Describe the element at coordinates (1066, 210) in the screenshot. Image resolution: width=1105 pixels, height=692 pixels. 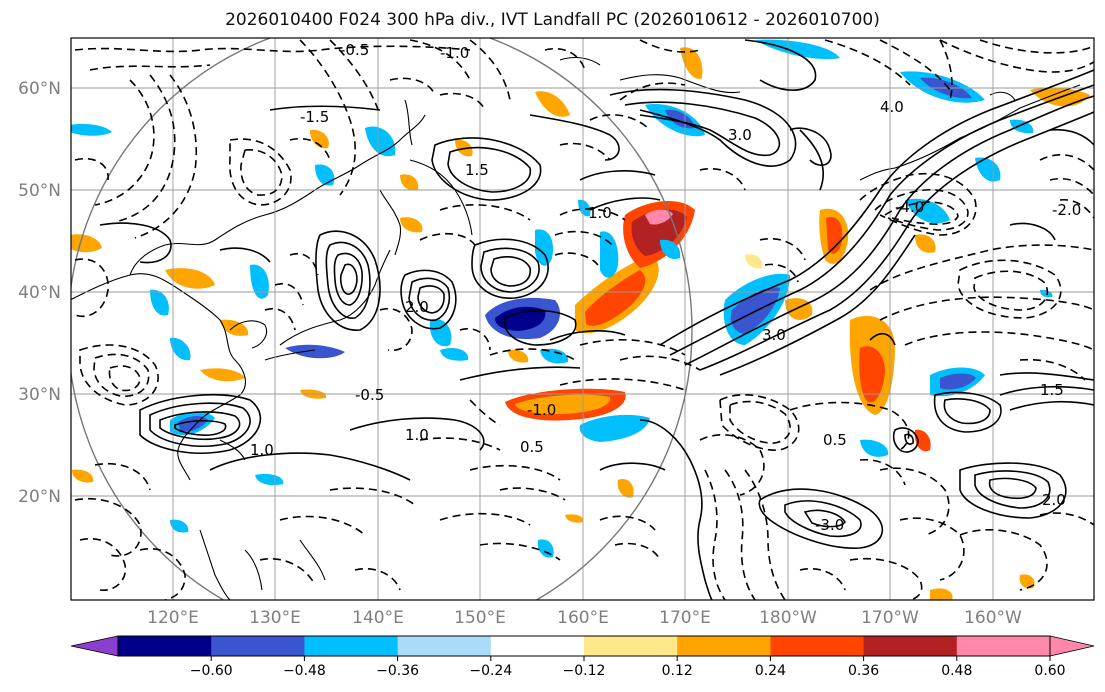
I see `contour-label: -2.0` at that location.